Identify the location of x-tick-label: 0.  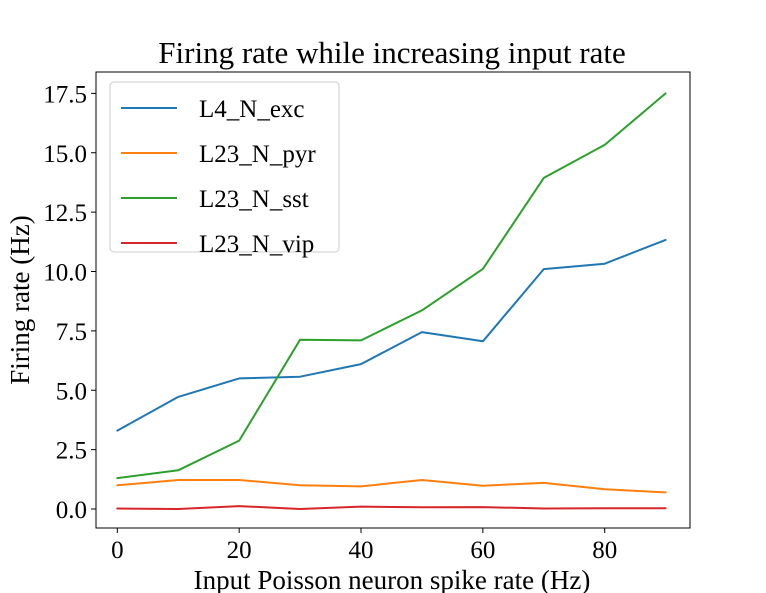
(117, 550).